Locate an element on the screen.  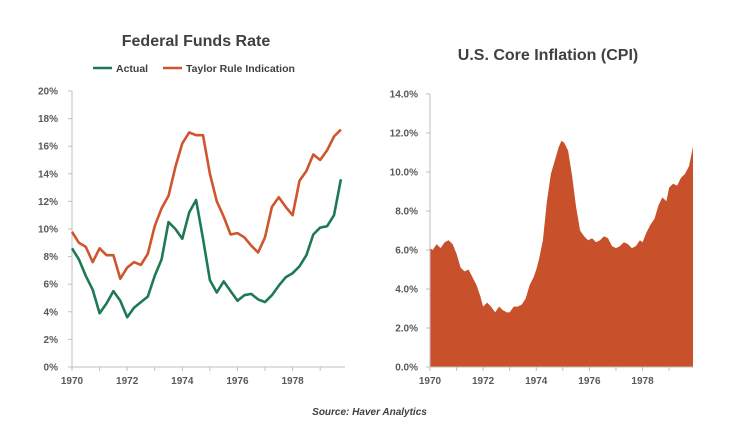
y-tick-label: 18% is located at coordinates (48, 119).